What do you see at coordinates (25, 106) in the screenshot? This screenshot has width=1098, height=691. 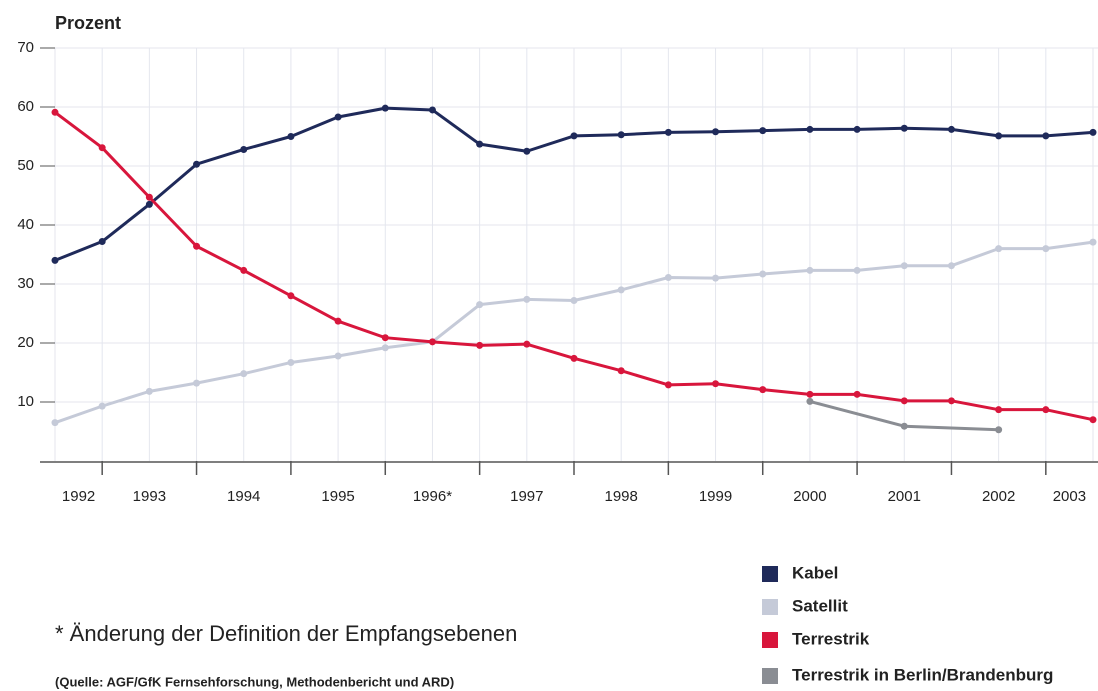 I see `y-tick-label: 60` at bounding box center [25, 106].